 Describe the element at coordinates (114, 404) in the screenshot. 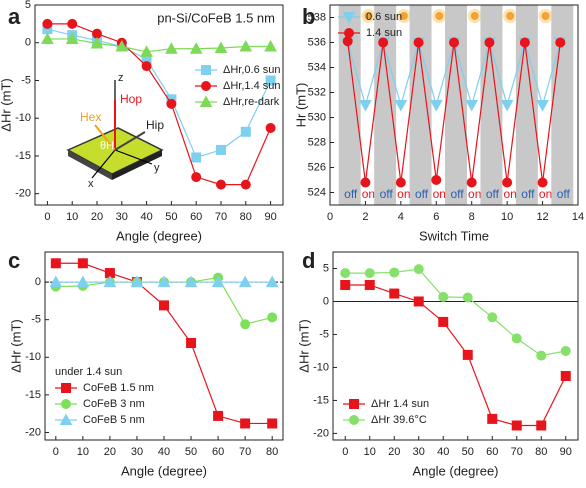

I see `legend-label: CoFeB 3 nm` at that location.